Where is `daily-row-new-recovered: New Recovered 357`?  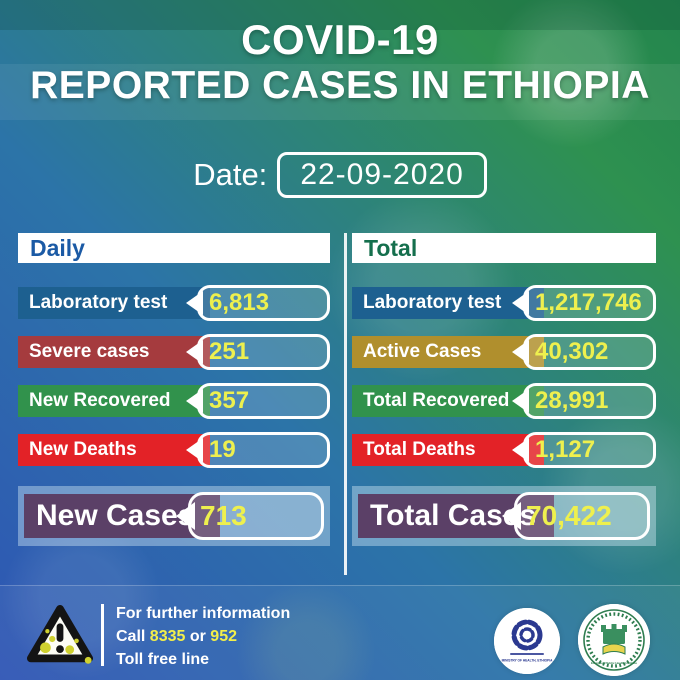
daily-row-new-recovered: New Recovered 357 is located at coordinates (174, 401).